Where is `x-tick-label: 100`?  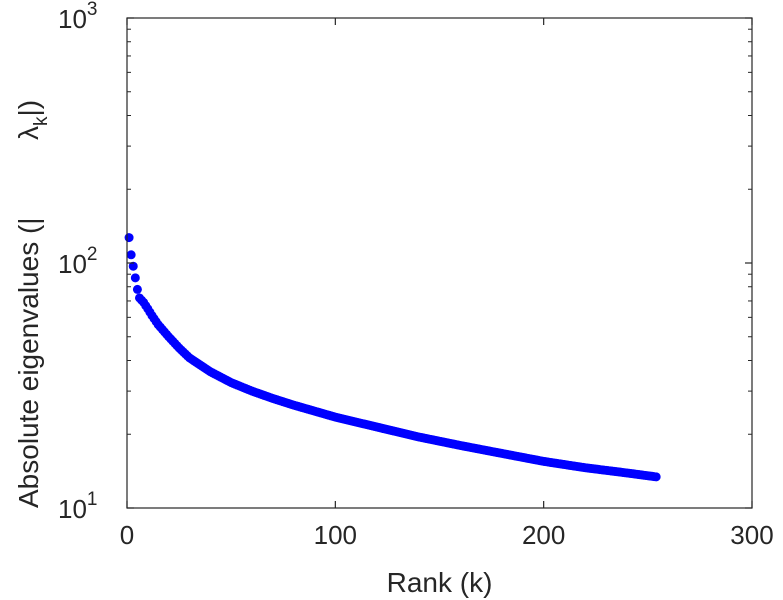 x-tick-label: 100 is located at coordinates (335, 535).